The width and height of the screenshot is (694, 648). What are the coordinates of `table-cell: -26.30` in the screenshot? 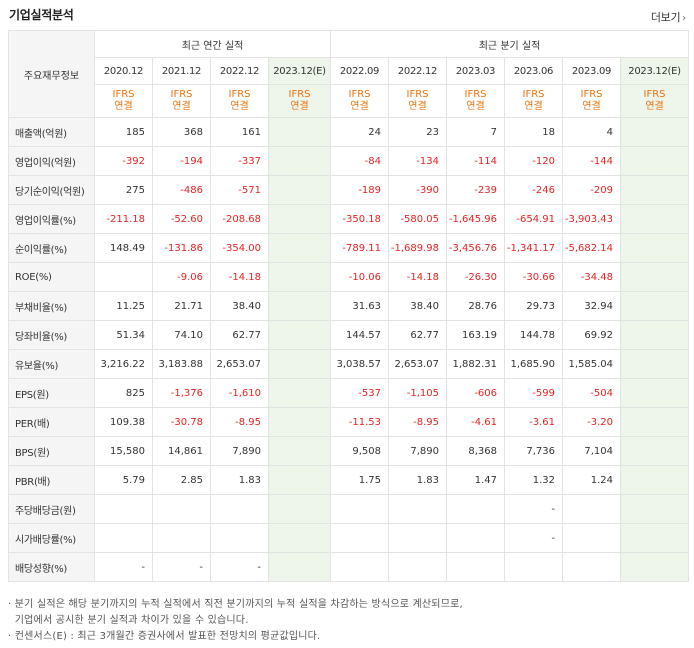 It's located at (475, 277).